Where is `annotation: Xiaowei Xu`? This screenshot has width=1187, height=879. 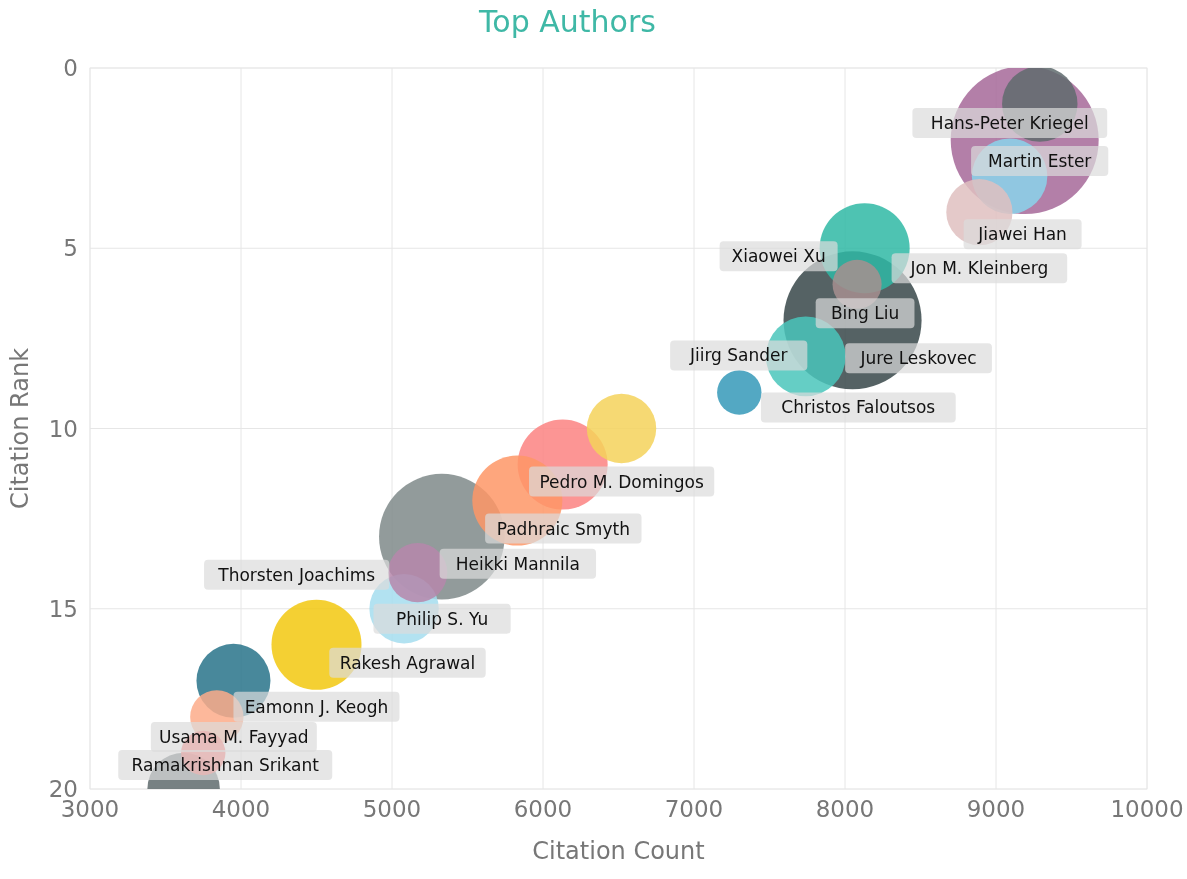
annotation: Xiaowei Xu is located at coordinates (778, 256).